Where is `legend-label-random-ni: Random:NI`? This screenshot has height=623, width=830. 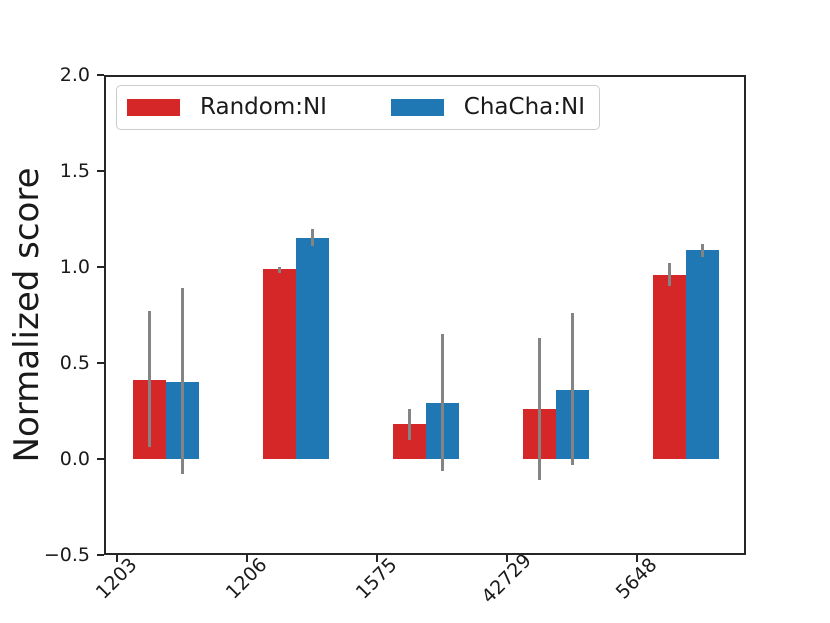 legend-label-random-ni: Random:NI is located at coordinates (263, 107).